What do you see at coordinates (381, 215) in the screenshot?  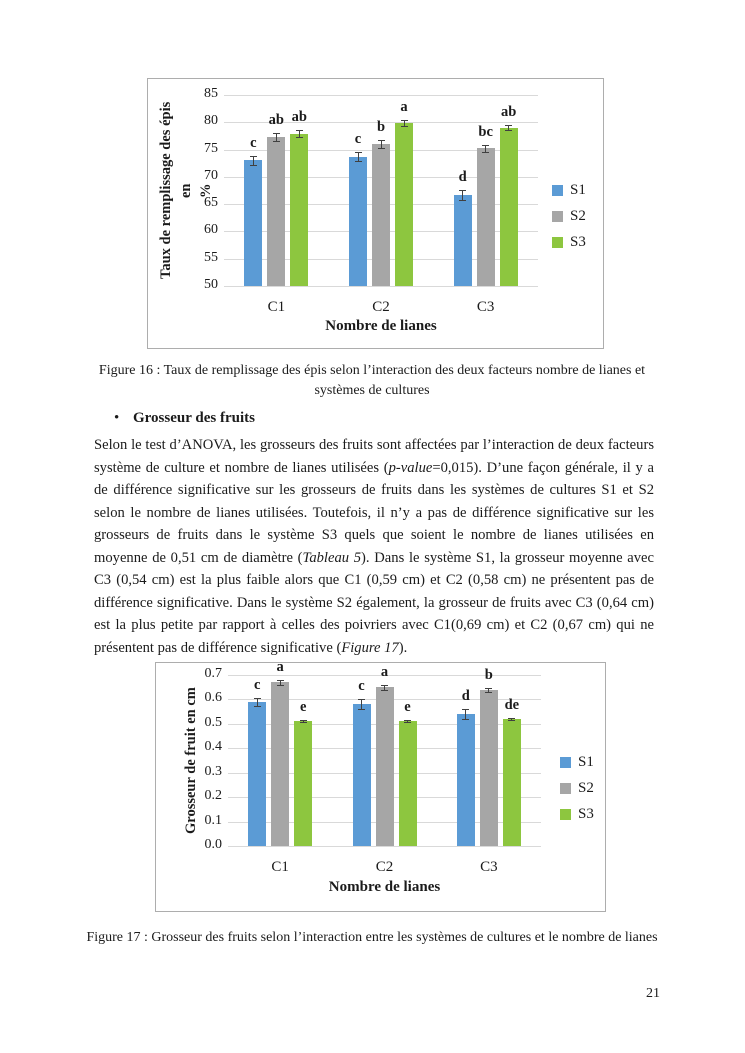 I see `bar-S2-C2` at bounding box center [381, 215].